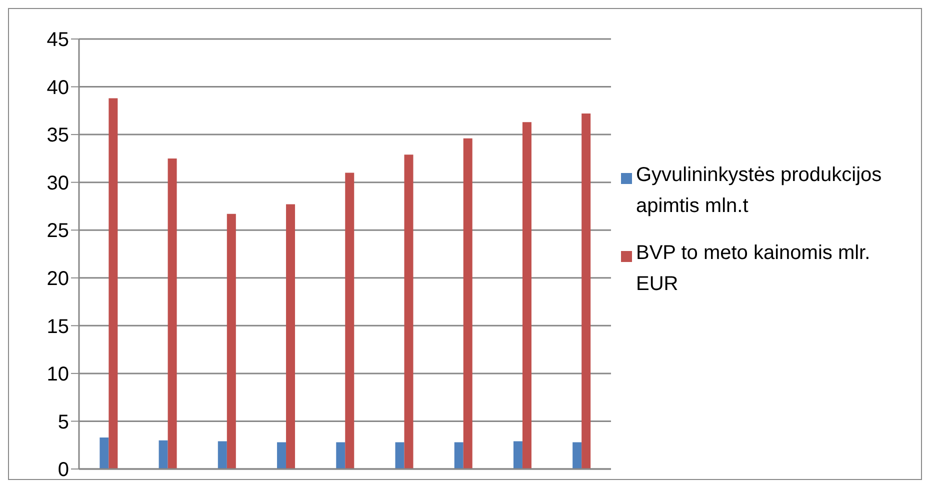 This screenshot has width=930, height=488. What do you see at coordinates (57, 279) in the screenshot?
I see `y-tick-label: 20` at bounding box center [57, 279].